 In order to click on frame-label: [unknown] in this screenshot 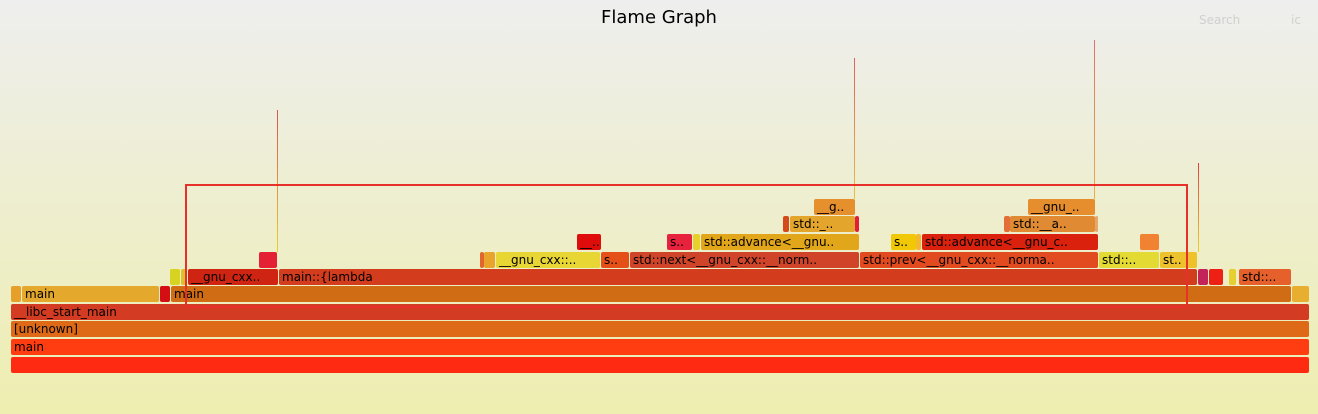, I will do `click(46, 329)`.